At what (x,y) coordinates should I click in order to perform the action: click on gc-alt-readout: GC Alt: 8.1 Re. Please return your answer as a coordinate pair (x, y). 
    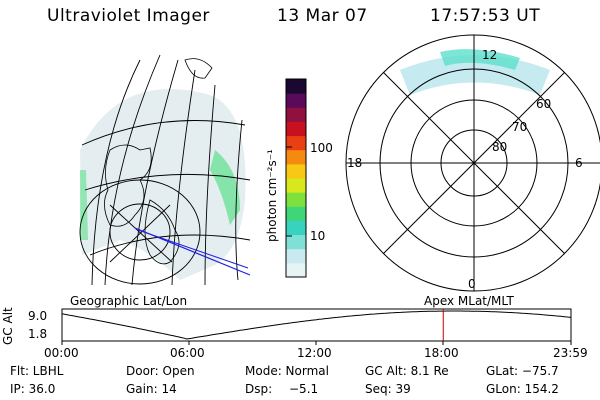
    Looking at the image, I should click on (407, 371).